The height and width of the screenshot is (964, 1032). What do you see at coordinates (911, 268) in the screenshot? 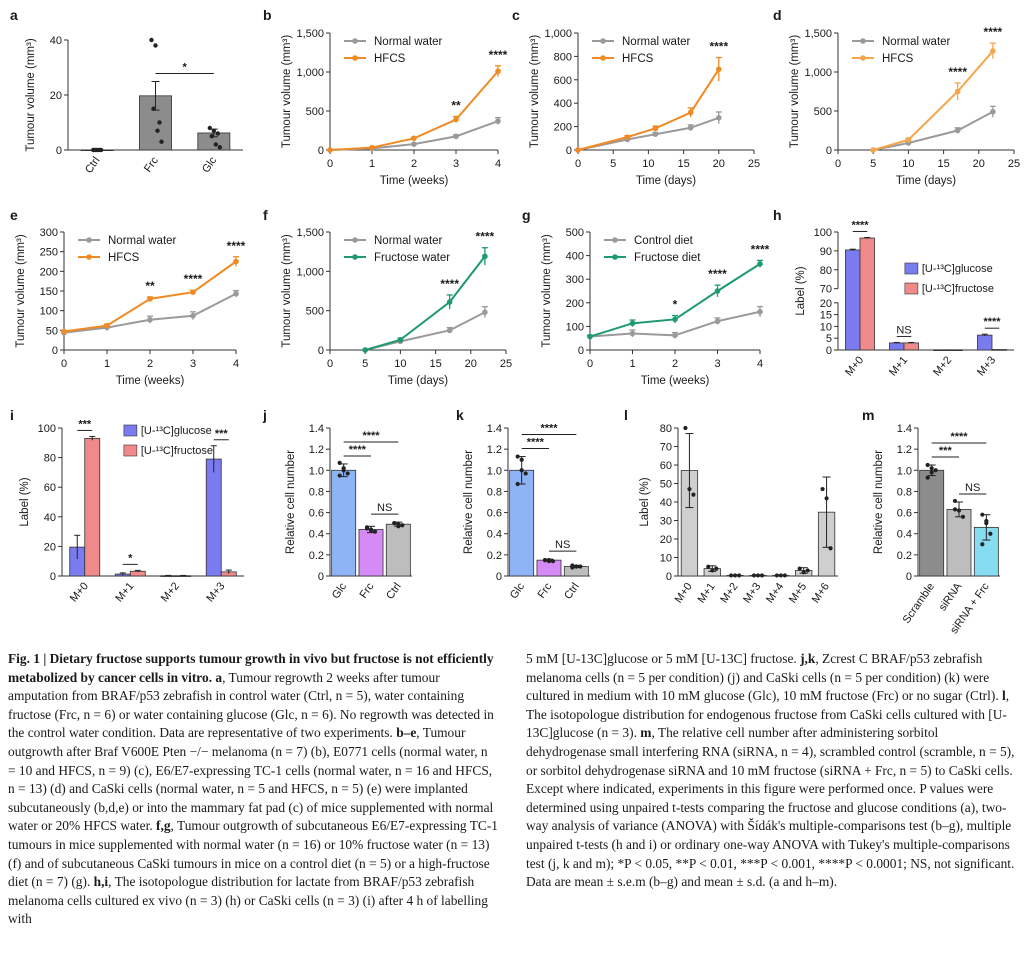
I see `legend-swatch` at bounding box center [911, 268].